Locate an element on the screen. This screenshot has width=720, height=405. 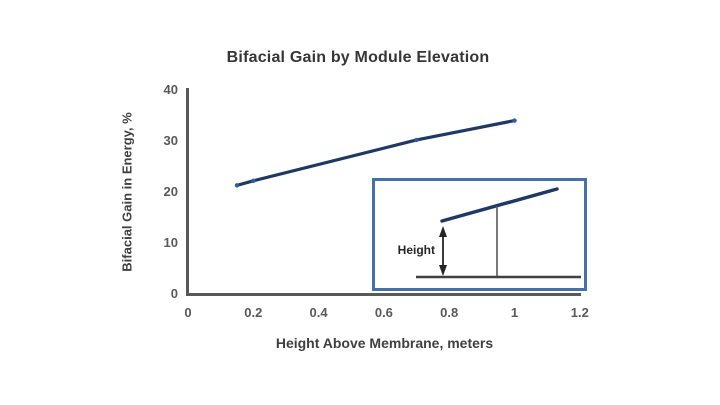
x-axis-title: Height Above Membrane, meters is located at coordinates (384, 343).